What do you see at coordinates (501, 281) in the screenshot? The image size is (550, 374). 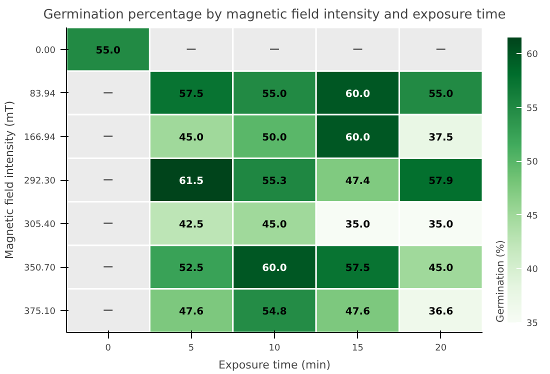 I see `color-bar-title: Germination (%)` at bounding box center [501, 281].